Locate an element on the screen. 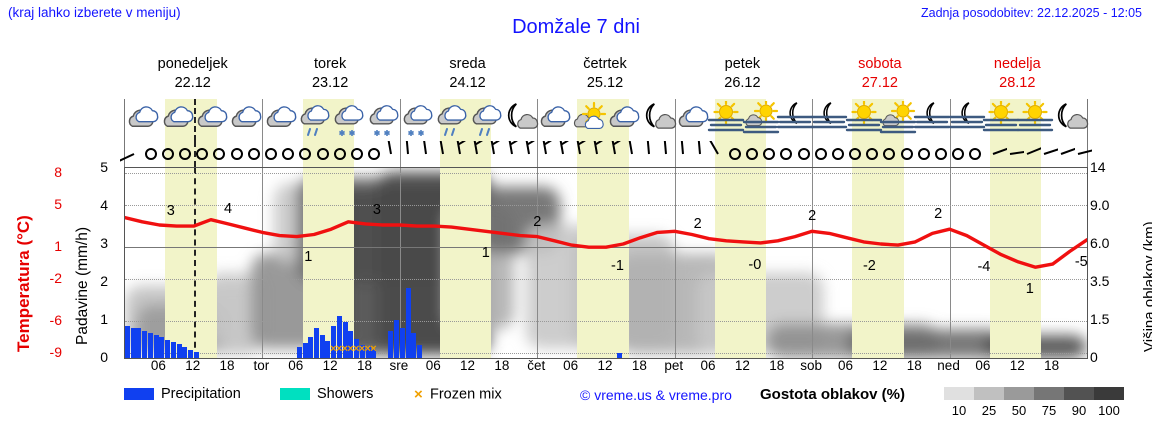 The width and height of the screenshot is (1152, 443). weather-icon-sun-cloud is located at coordinates (589, 120).